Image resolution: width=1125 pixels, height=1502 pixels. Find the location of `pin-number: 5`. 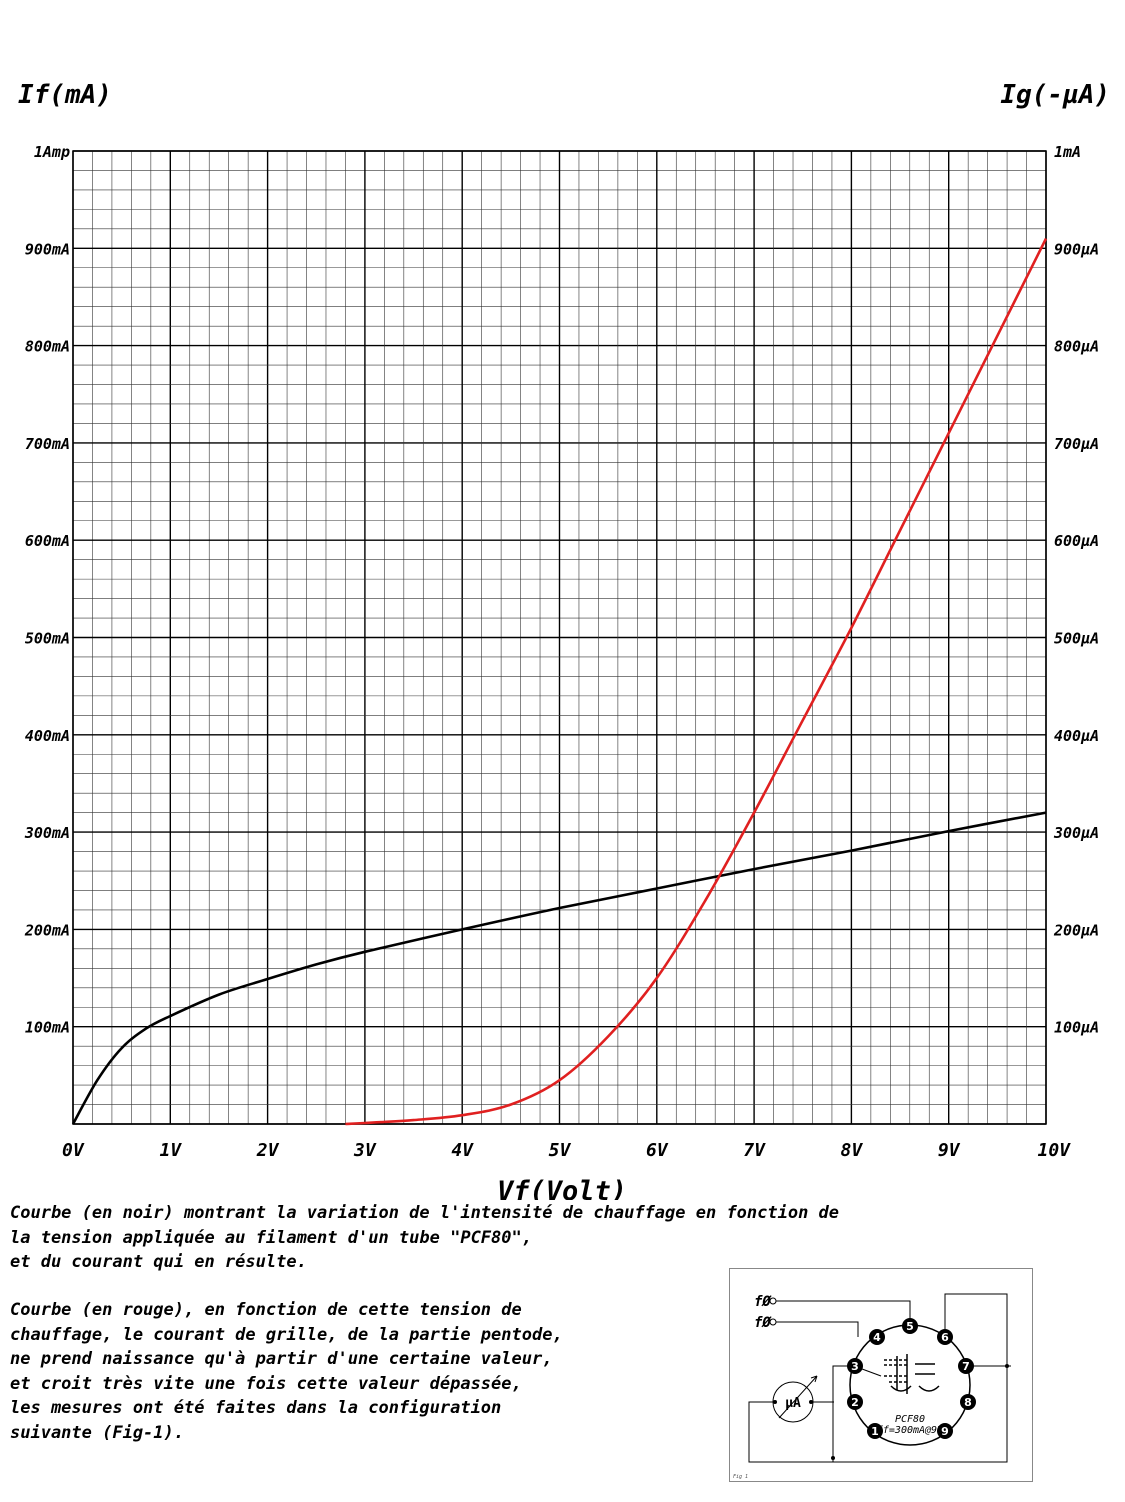

pin-number: 5 is located at coordinates (910, 1326).